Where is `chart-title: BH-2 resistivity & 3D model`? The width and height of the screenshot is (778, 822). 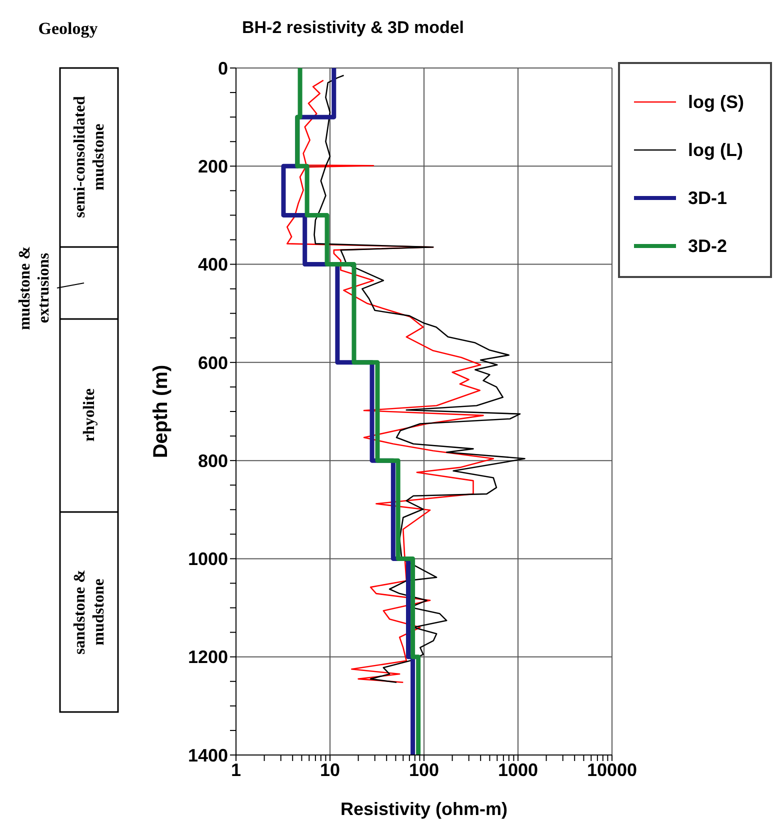
chart-title: BH-2 resistivity & 3D model is located at coordinates (353, 28).